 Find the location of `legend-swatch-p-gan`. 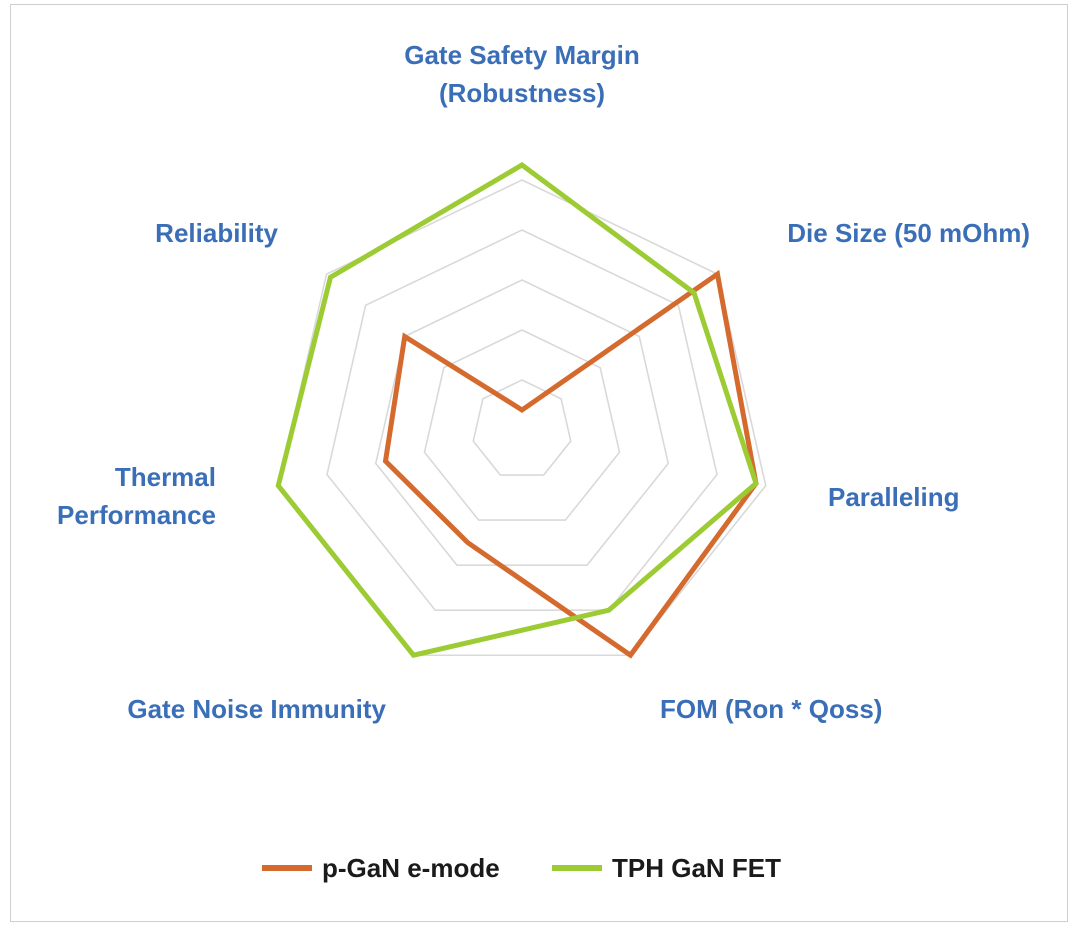

legend-swatch-p-gan is located at coordinates (287, 868).